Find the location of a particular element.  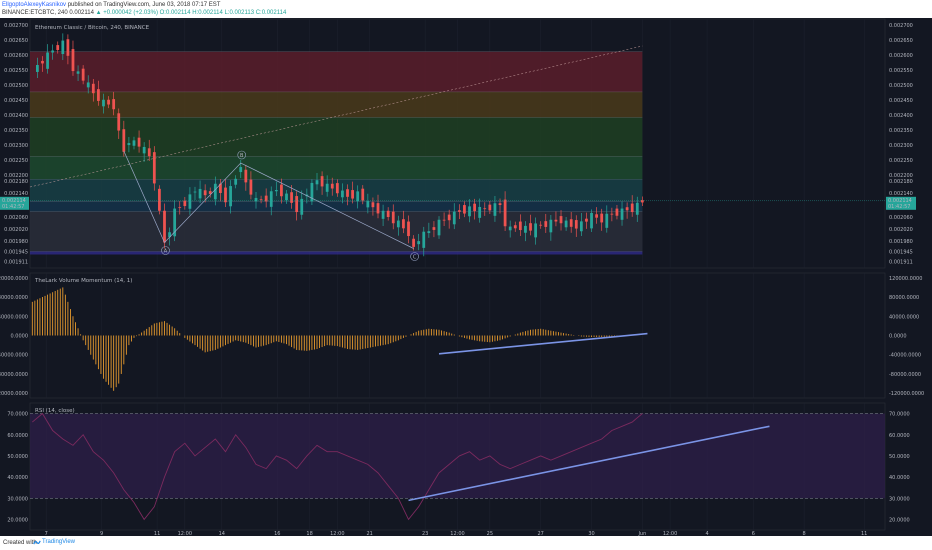

price-tick-right-16: 0.001980 is located at coordinates (901, 242).